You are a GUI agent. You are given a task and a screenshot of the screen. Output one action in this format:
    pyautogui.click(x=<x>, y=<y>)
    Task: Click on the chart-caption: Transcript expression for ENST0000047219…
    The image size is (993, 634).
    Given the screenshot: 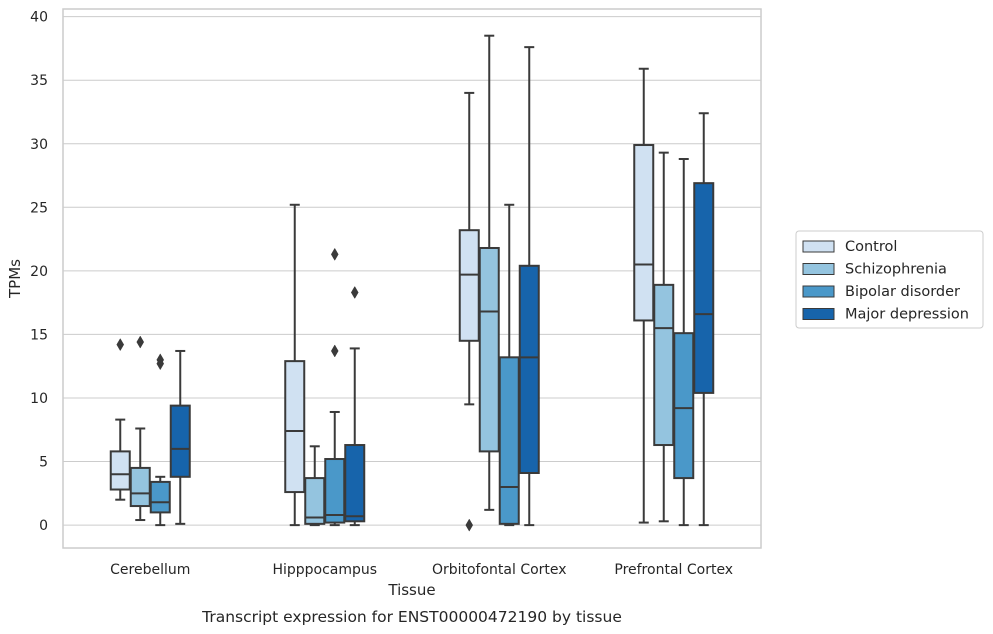 What is the action you would take?
    pyautogui.click(x=411, y=617)
    